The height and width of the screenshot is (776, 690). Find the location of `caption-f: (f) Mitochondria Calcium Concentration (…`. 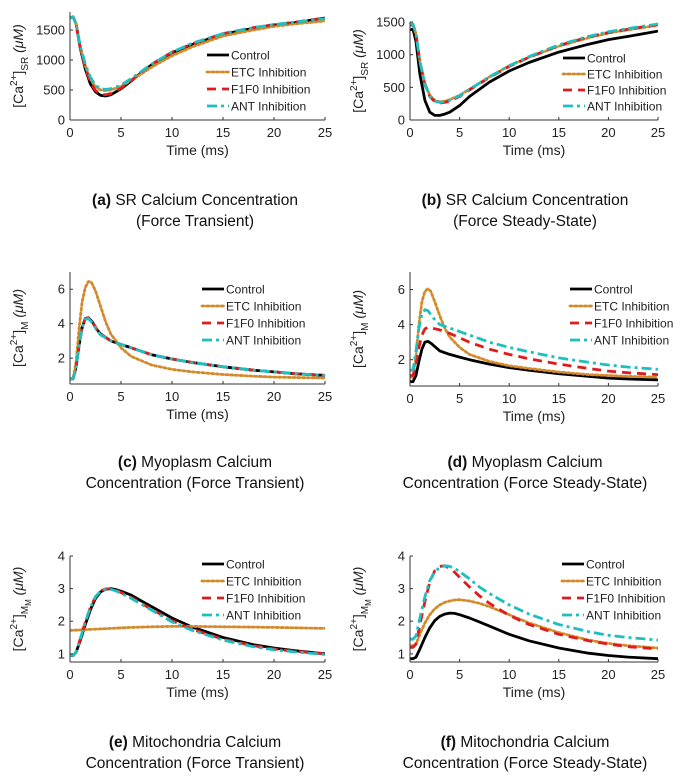

caption-f: (f) Mitochondria Calcium Concentration (… is located at coordinates (525, 753).